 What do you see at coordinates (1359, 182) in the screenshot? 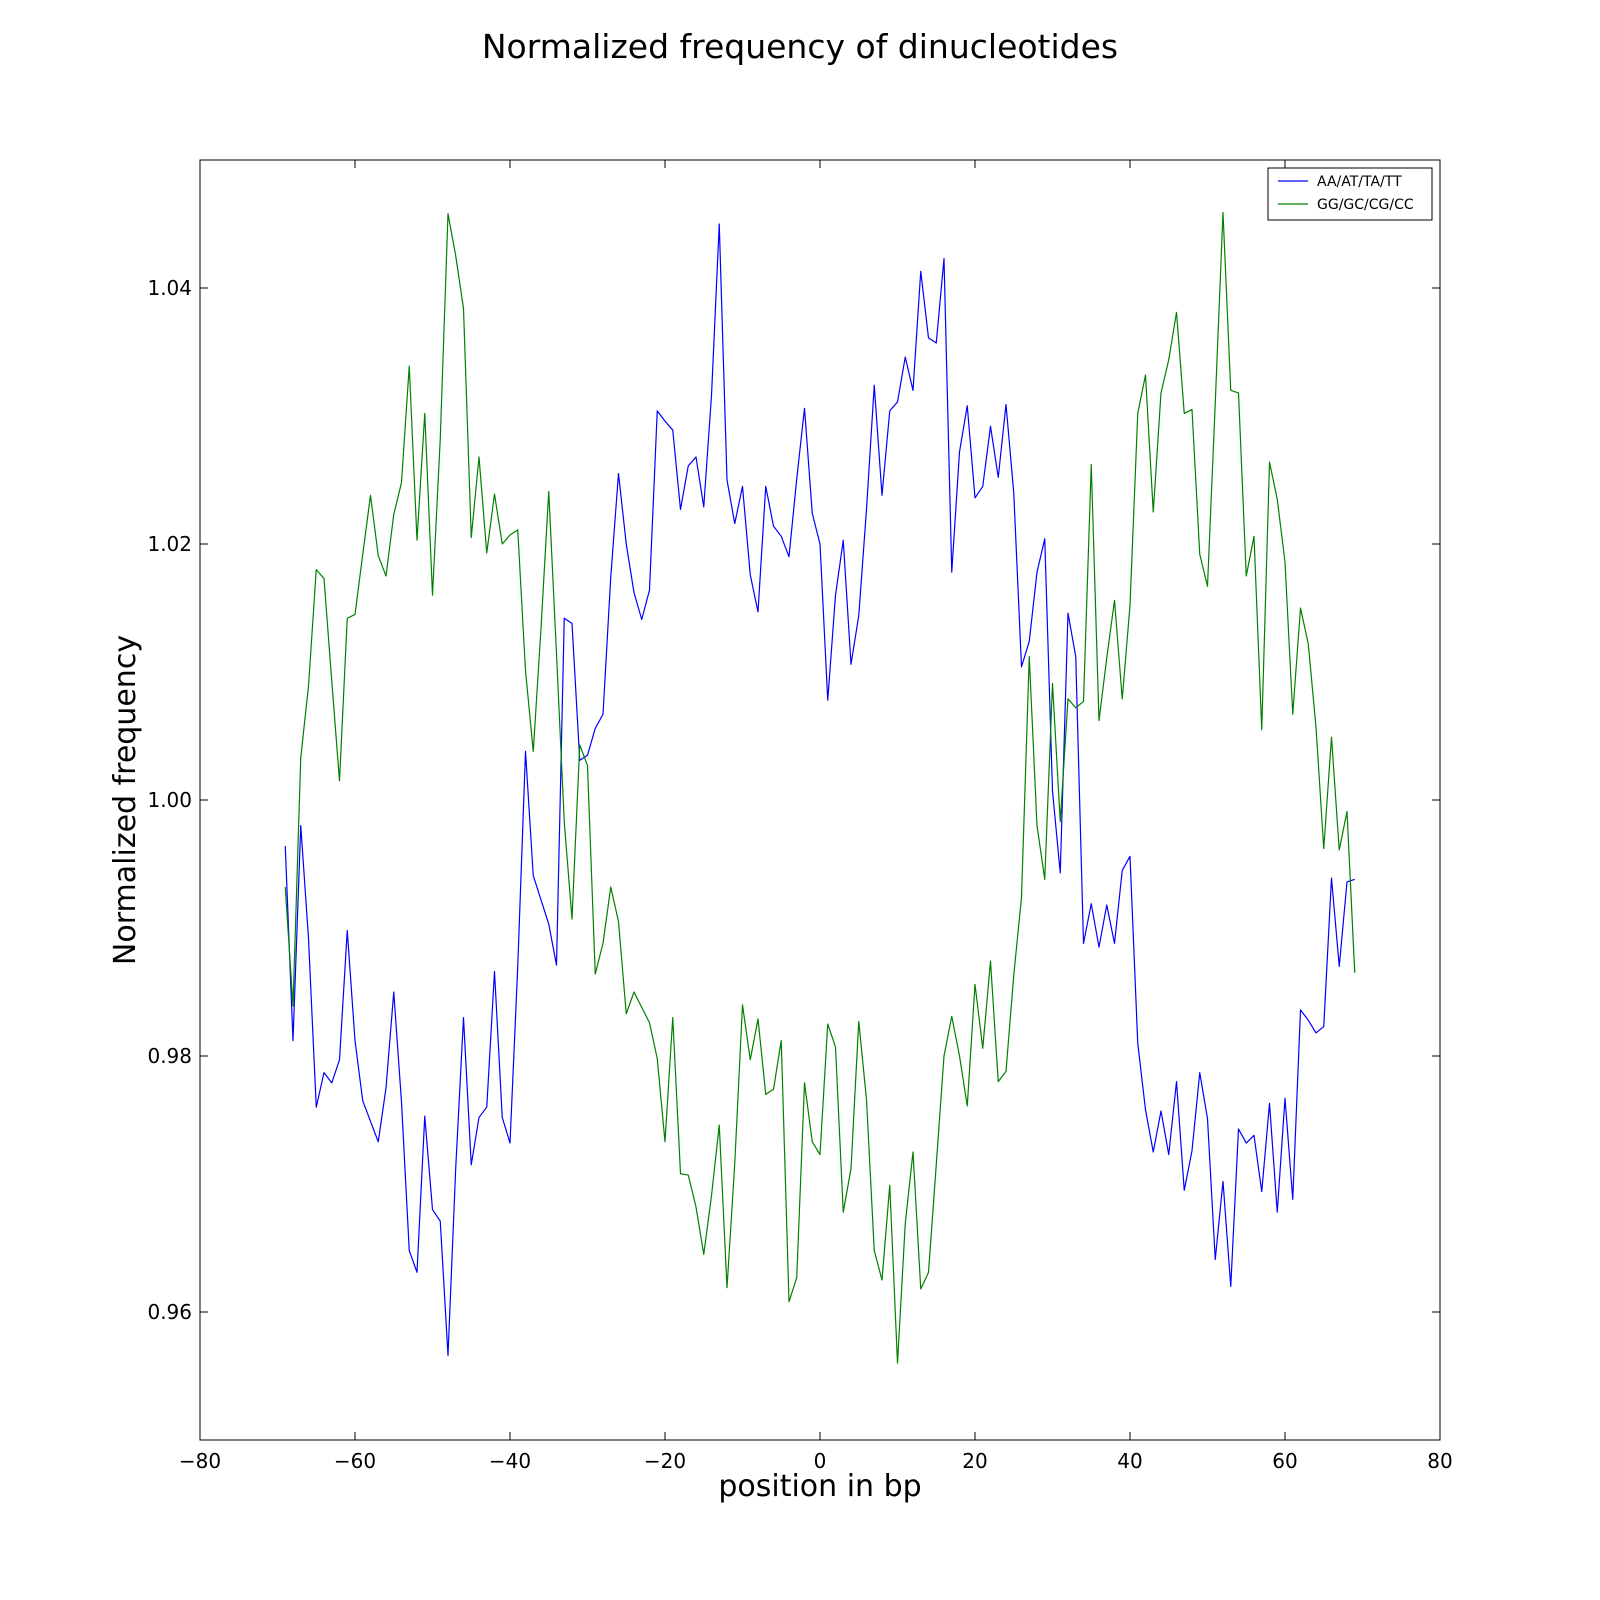
I see `legend-label-aa-at-ta-tt: AA/AT/TA/TT` at bounding box center [1359, 182].